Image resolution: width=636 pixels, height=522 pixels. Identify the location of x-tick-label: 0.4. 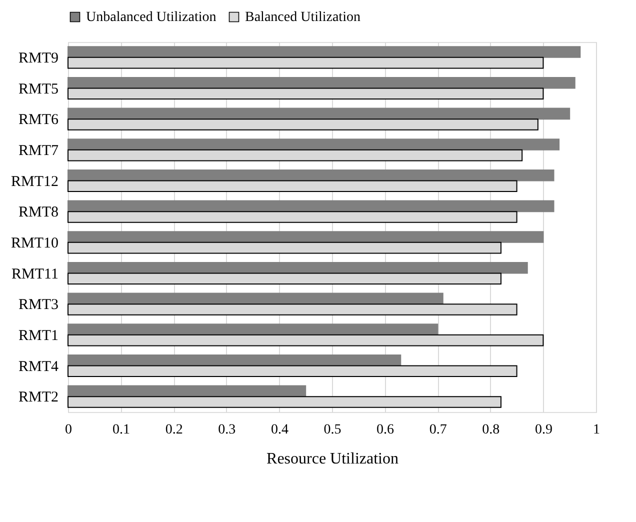
(279, 430).